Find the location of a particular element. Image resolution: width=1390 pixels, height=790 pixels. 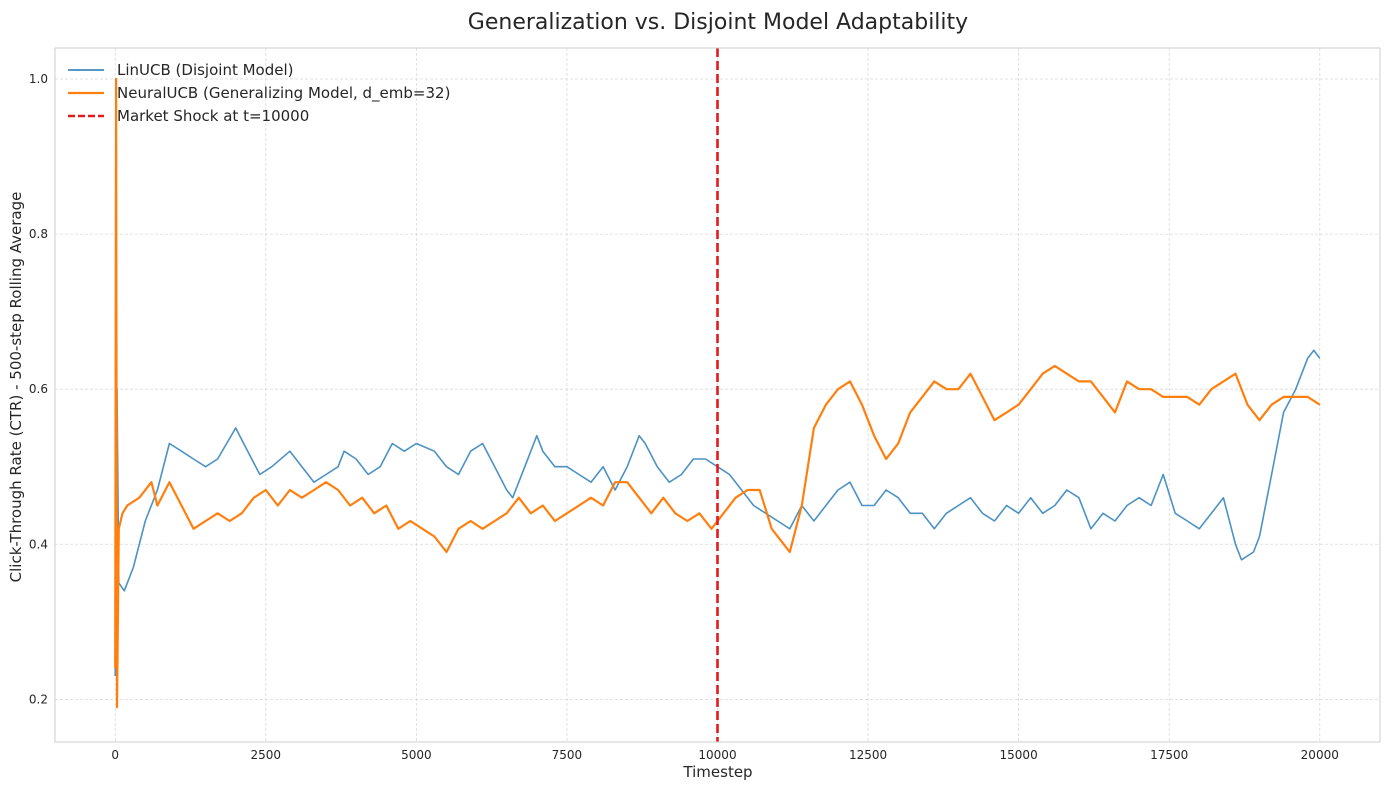

y-tick-label: 0.4 is located at coordinates (38, 544).